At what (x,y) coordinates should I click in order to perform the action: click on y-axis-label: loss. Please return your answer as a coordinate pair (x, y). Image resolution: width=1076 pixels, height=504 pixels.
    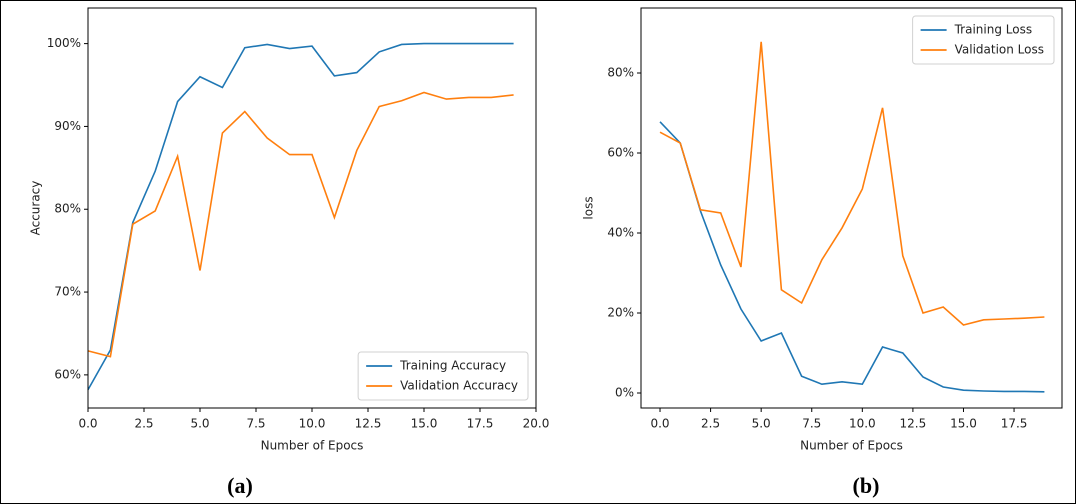
    Looking at the image, I should click on (589, 207).